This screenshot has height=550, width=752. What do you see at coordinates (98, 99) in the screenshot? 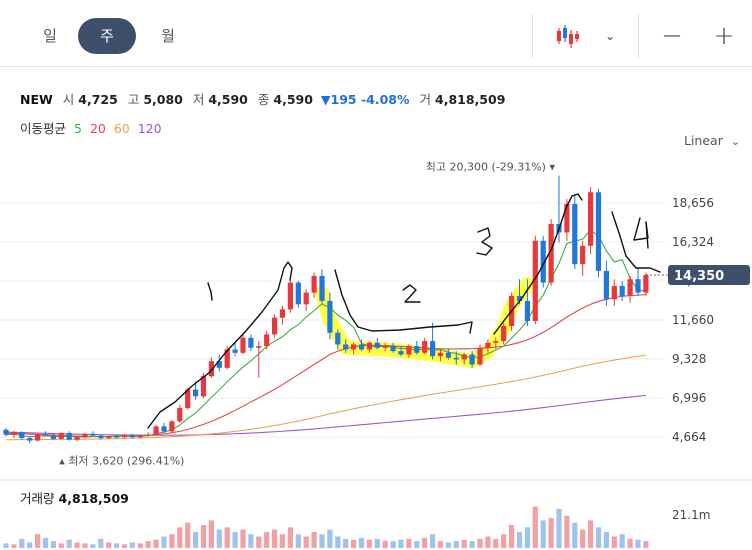
I see `open-value: 4,725` at bounding box center [98, 99].